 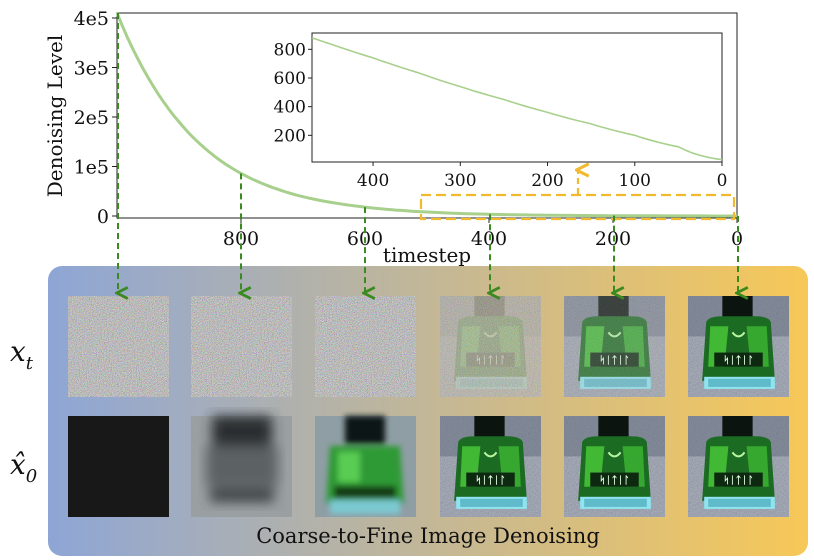 What do you see at coordinates (577, 207) in the screenshot?
I see `zoom-highlight-box` at bounding box center [577, 207].